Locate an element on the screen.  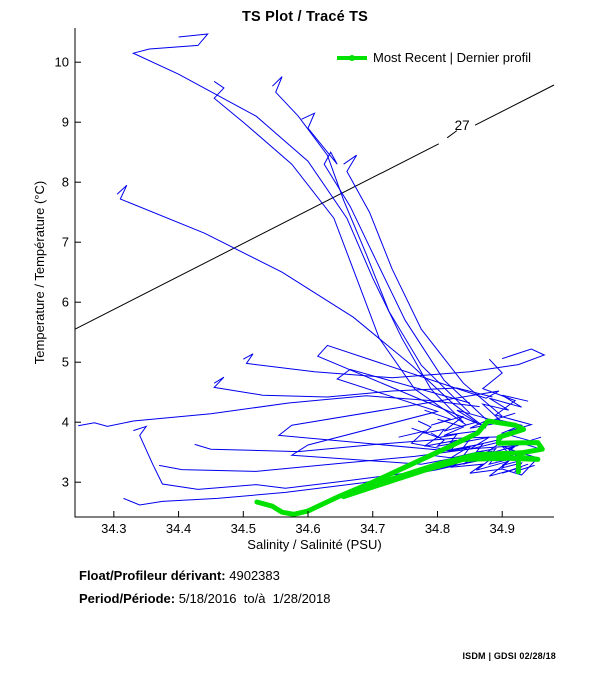
legend: Most Recent | Dernier profil is located at coordinates (434, 57).